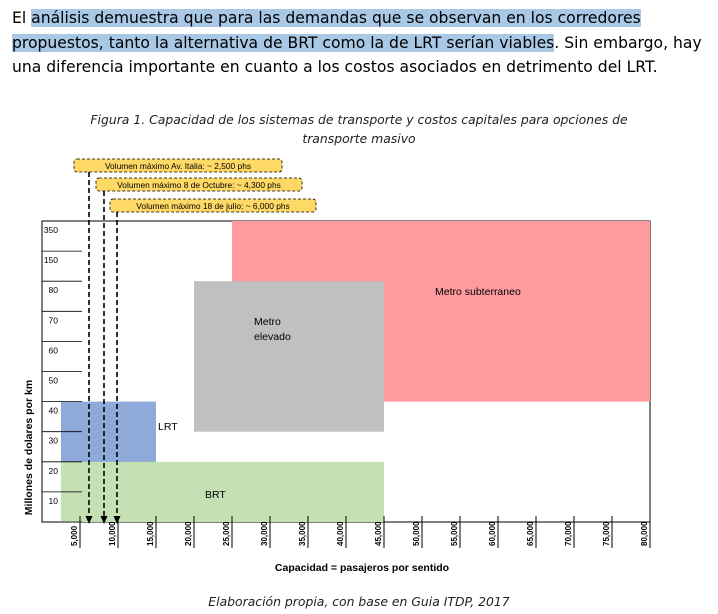  I want to click on y-tick-label: 150, so click(51, 260).